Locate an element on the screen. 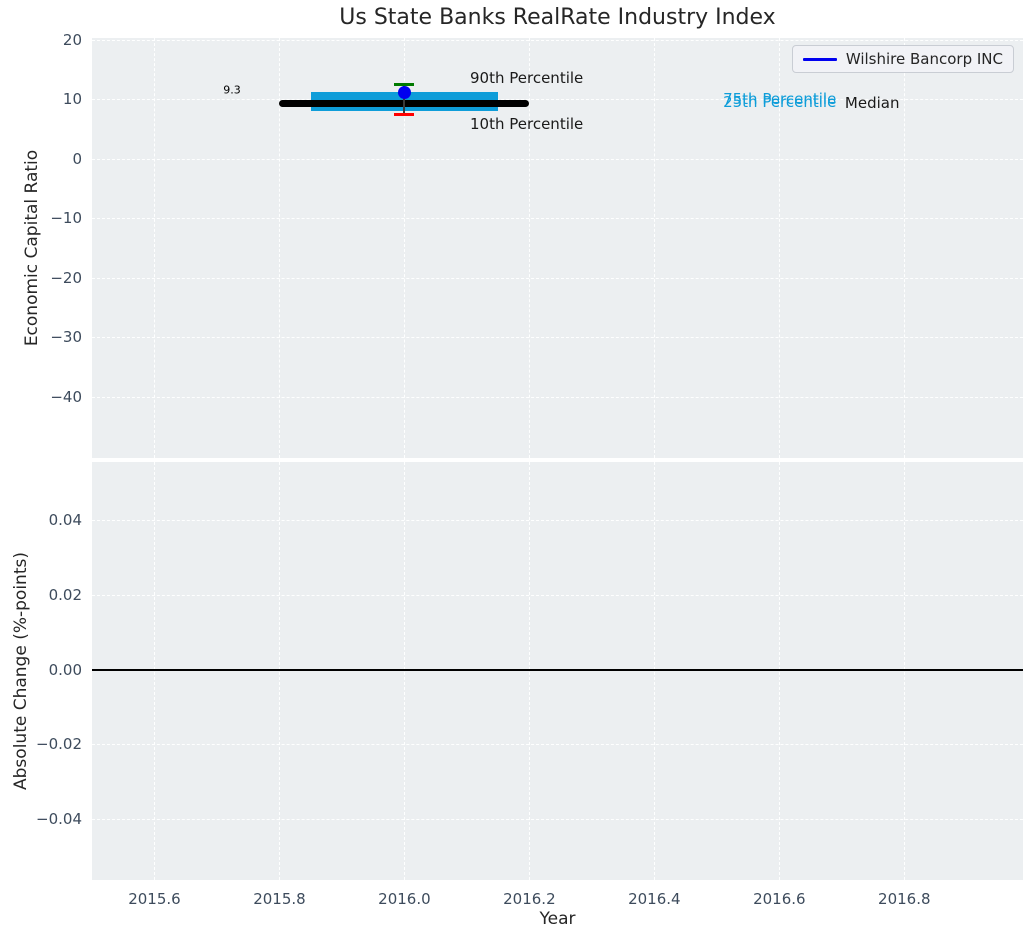  legend-label: Wilshire Bancorp INC is located at coordinates (924, 59).